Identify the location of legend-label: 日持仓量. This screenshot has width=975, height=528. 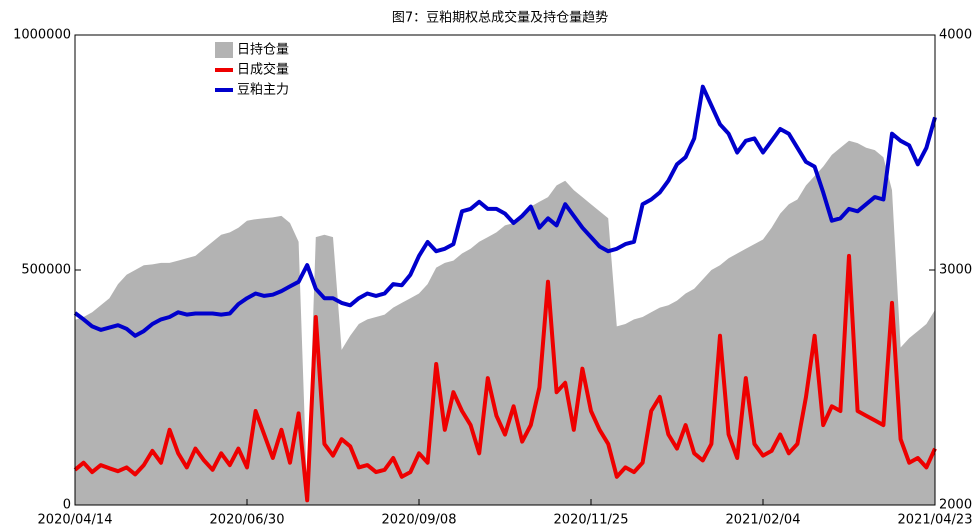
(263, 50).